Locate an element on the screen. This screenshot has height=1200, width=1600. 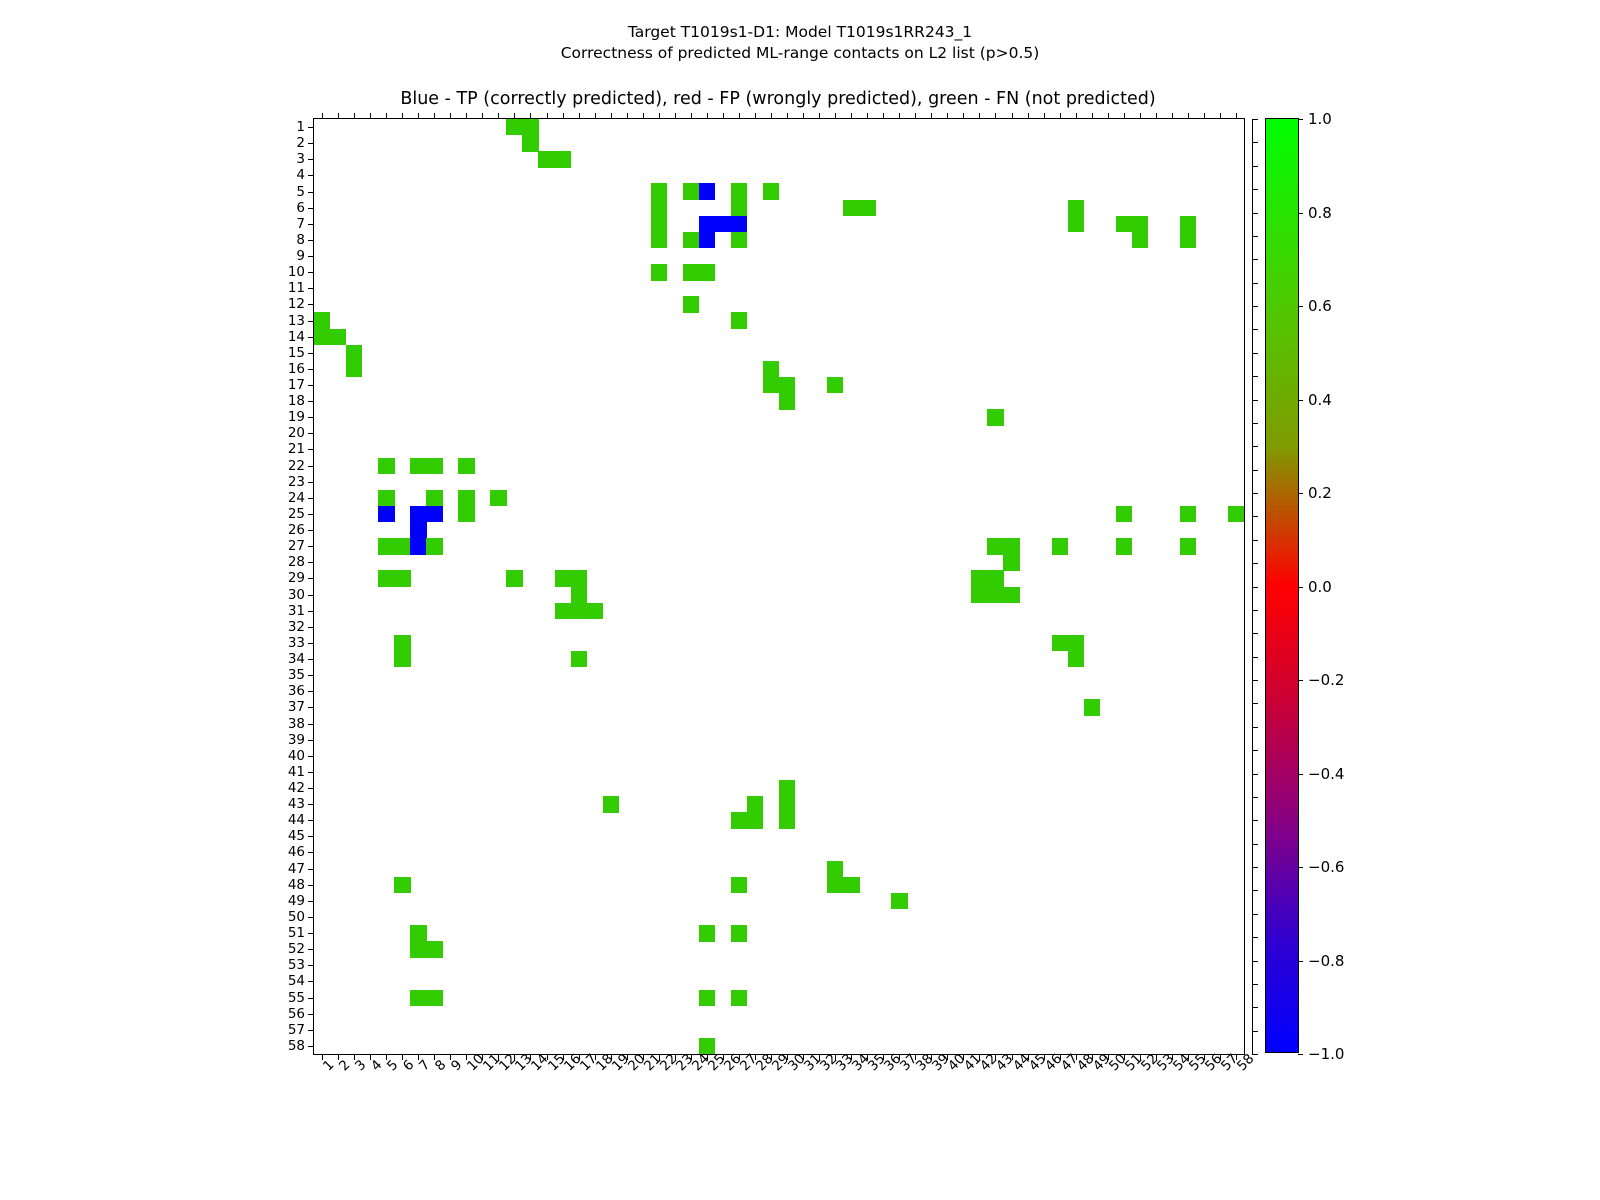
y-axis-tick-label: 54 is located at coordinates (296, 981).